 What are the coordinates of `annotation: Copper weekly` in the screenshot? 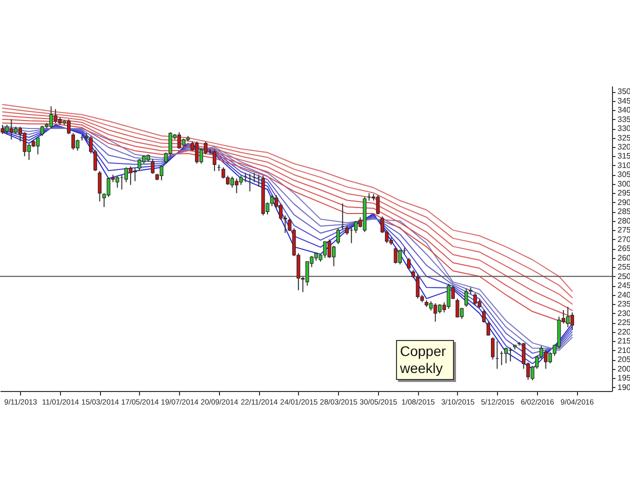 It's located at (425, 360).